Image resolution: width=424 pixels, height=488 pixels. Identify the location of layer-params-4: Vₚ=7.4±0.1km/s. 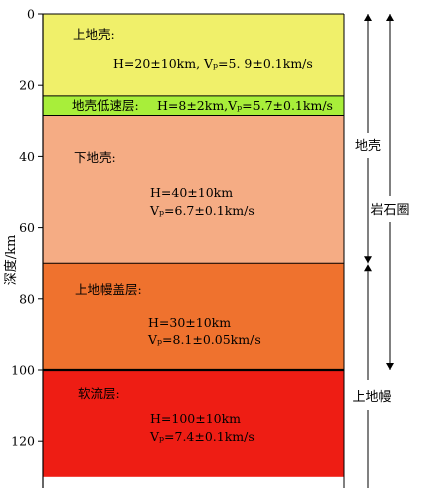
(202, 436).